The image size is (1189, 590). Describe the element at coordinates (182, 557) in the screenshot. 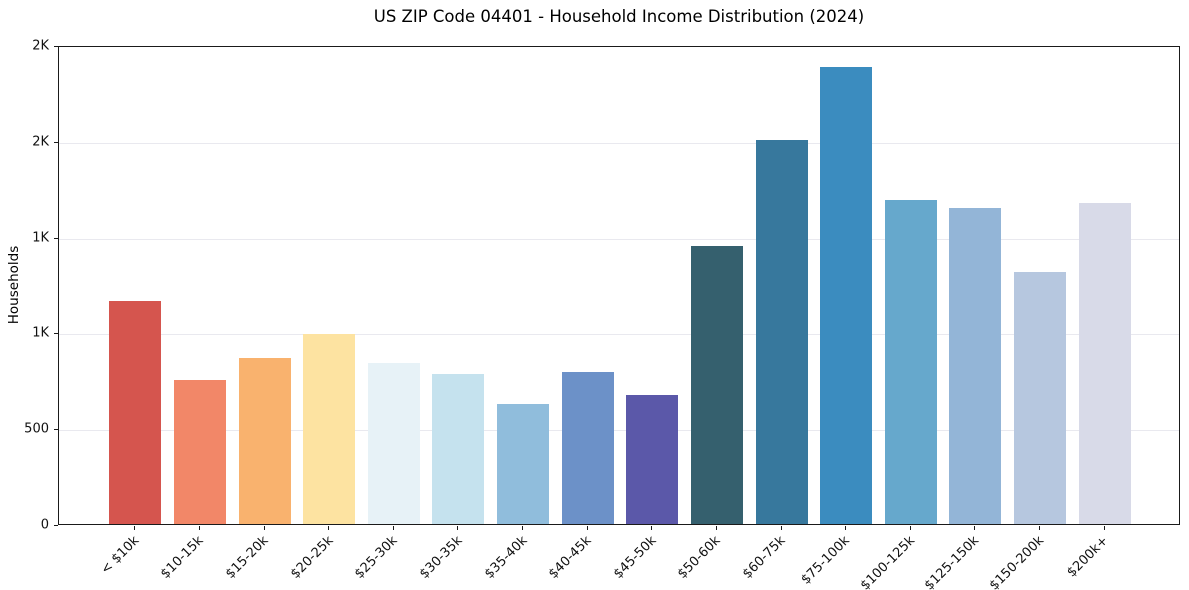

I see `x-tick-label: $10-15k` at that location.